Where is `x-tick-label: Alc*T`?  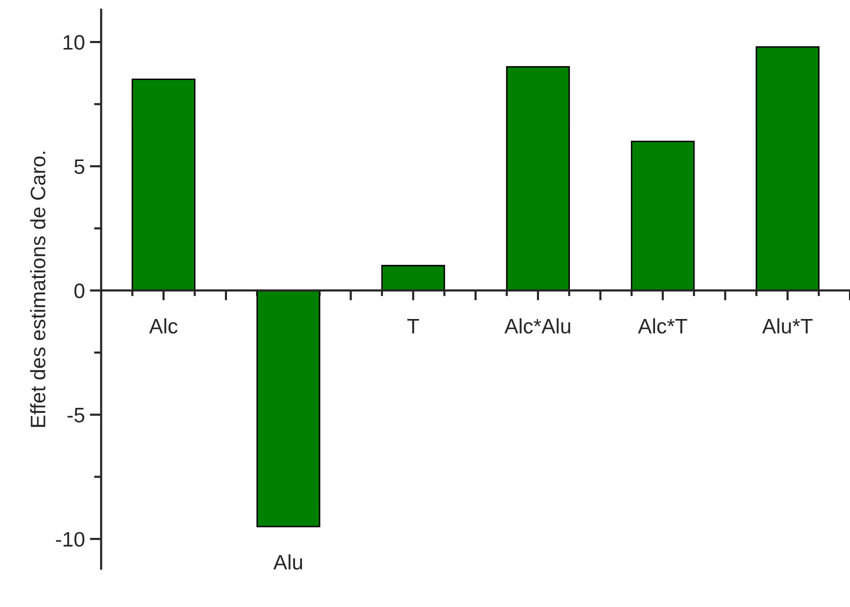 x-tick-label: Alc*T is located at coordinates (663, 326).